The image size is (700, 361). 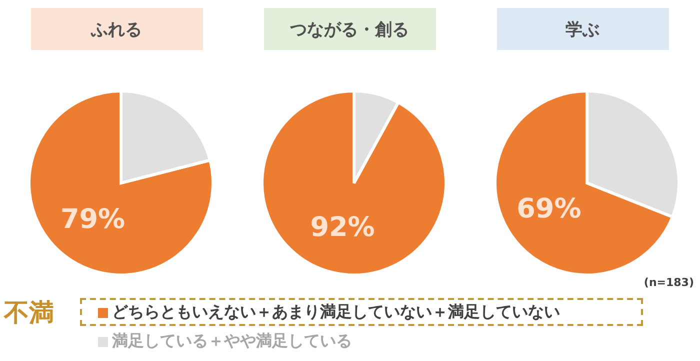 I want to click on chart-title: 学ぶ, so click(x=582, y=29).